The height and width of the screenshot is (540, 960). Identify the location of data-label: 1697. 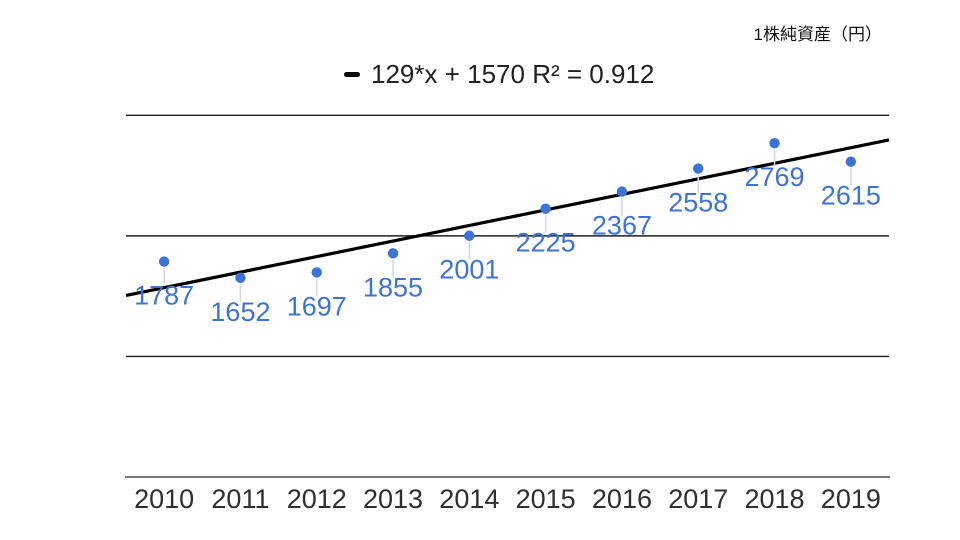
(317, 306).